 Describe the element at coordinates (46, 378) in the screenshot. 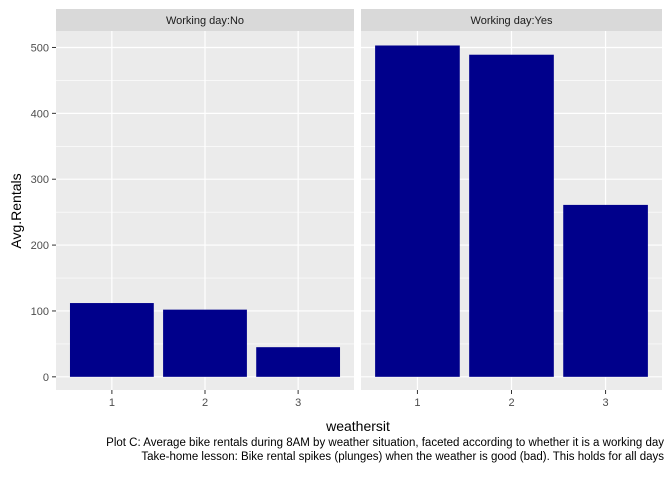

I see `y-tick-label: 0` at that location.